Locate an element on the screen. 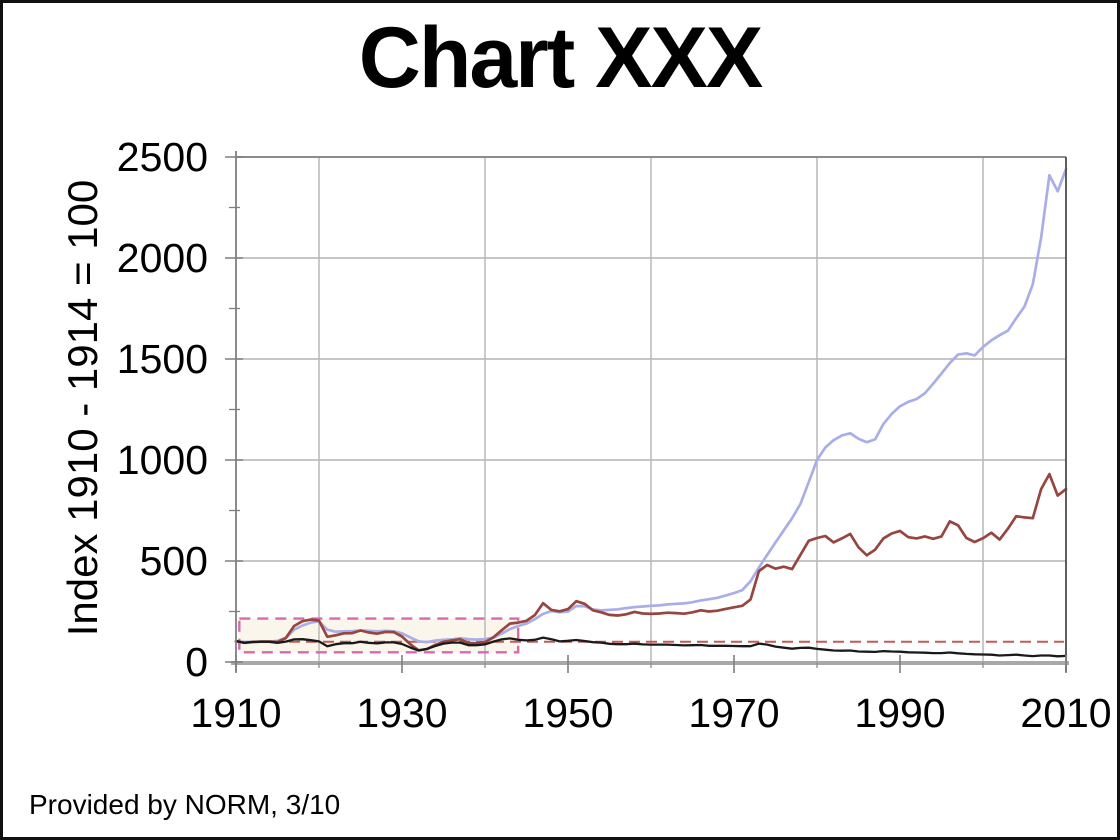  x-tick-label: 2010 is located at coordinates (1066, 713).